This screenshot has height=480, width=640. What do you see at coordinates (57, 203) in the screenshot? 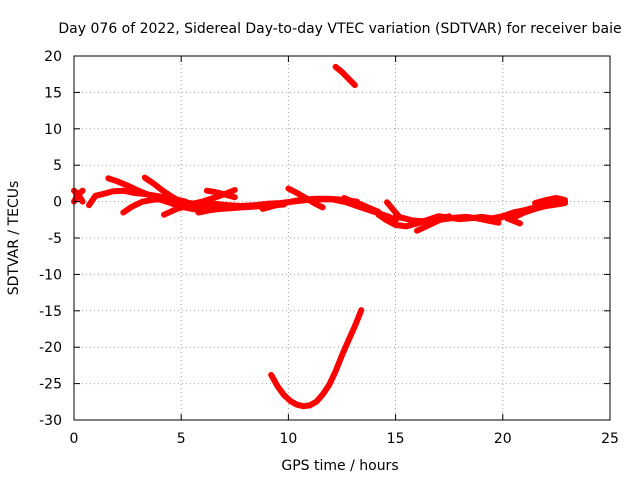
I see `y-tick-label-6: 0` at bounding box center [57, 203].